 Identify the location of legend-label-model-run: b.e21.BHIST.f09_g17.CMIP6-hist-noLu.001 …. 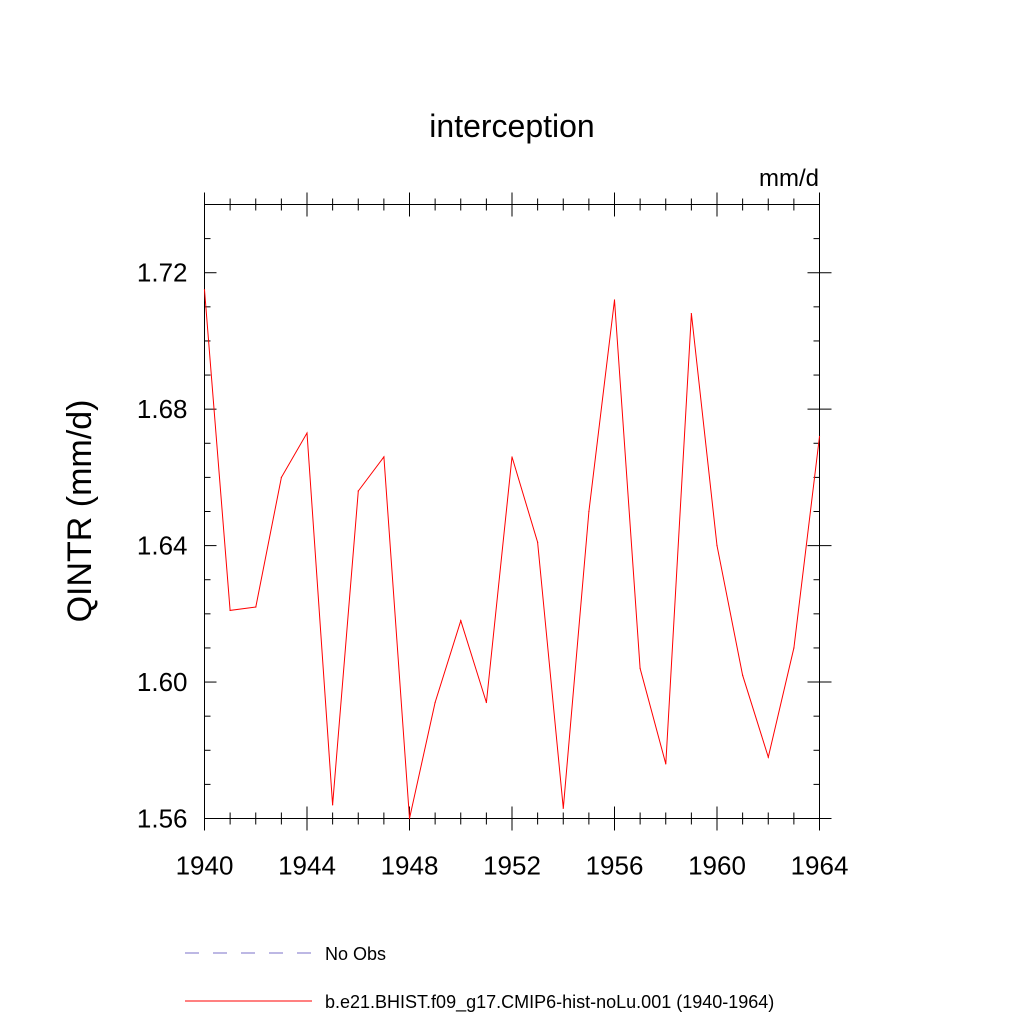
(549, 1002).